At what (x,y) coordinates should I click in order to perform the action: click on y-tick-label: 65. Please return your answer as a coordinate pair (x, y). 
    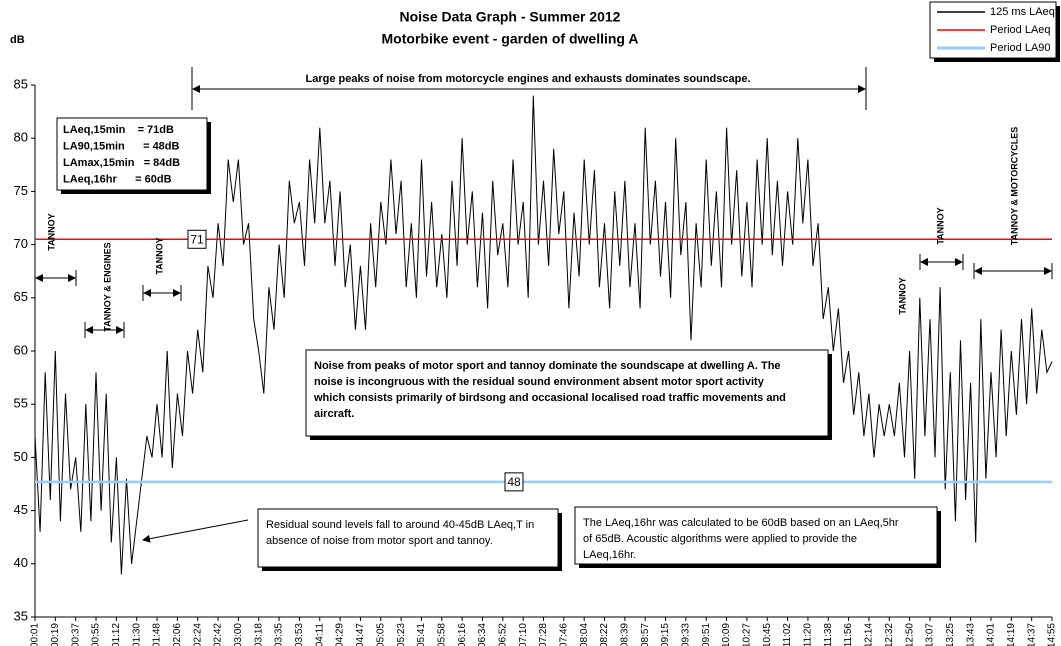
    Looking at the image, I should click on (21, 296).